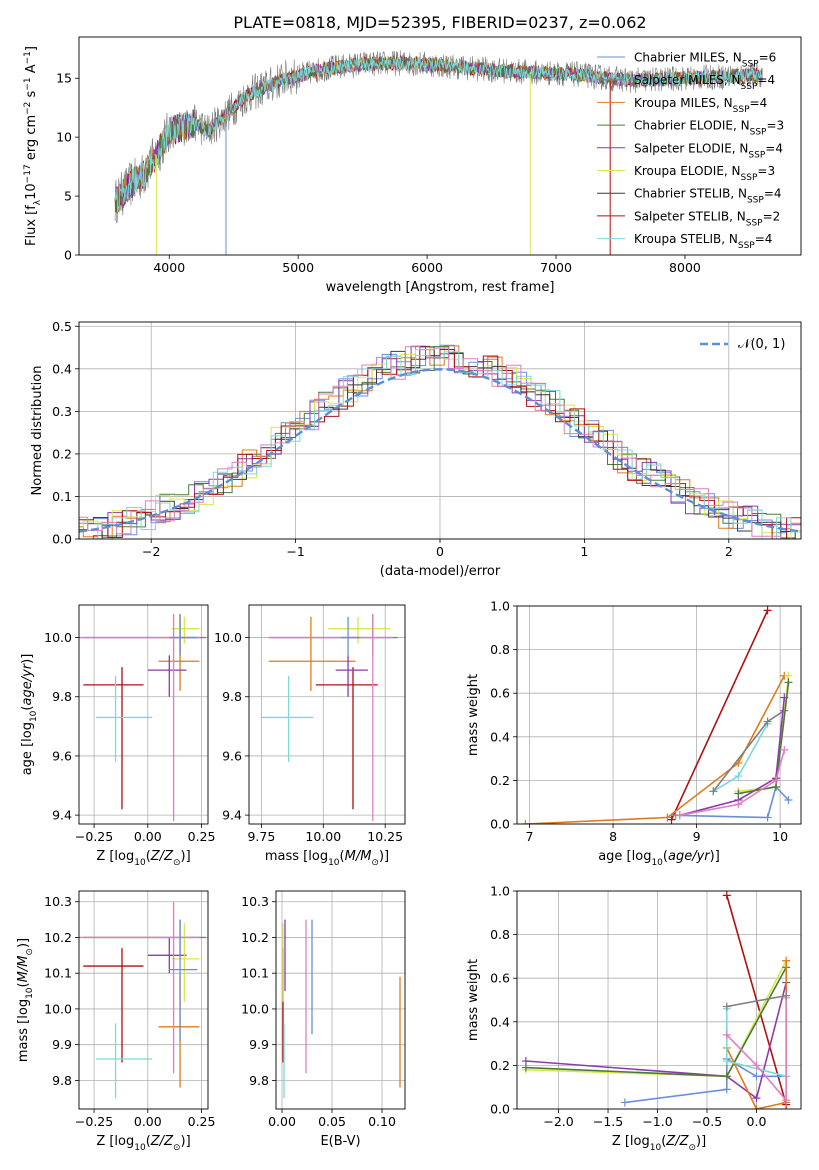  I want to click on label-part: )], so click(715, 856).